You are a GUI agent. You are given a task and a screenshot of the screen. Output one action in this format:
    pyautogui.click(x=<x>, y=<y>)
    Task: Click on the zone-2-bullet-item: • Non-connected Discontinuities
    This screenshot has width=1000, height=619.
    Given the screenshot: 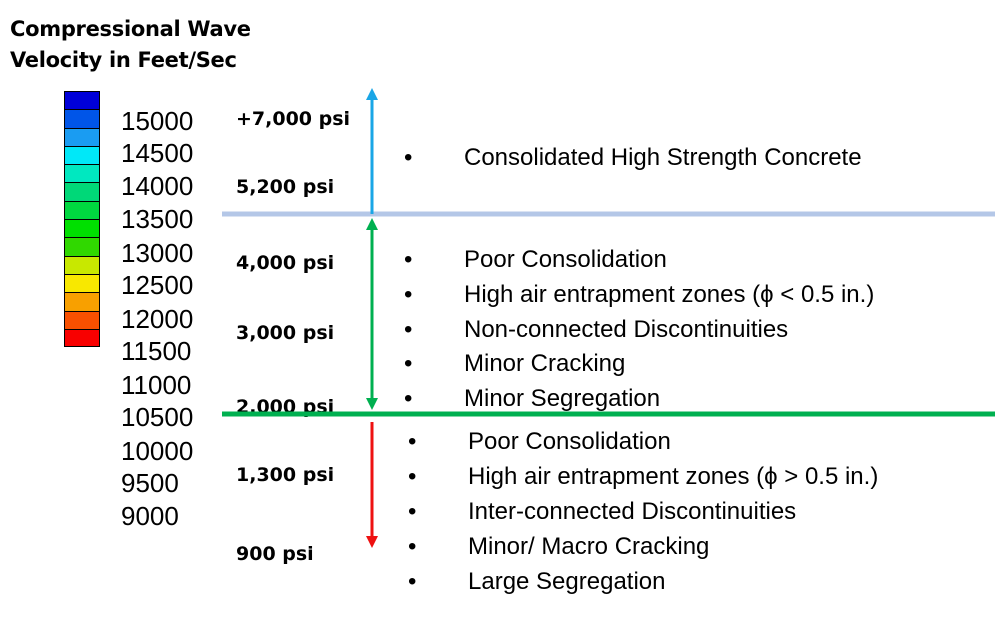 What is the action you would take?
    pyautogui.click(x=596, y=330)
    